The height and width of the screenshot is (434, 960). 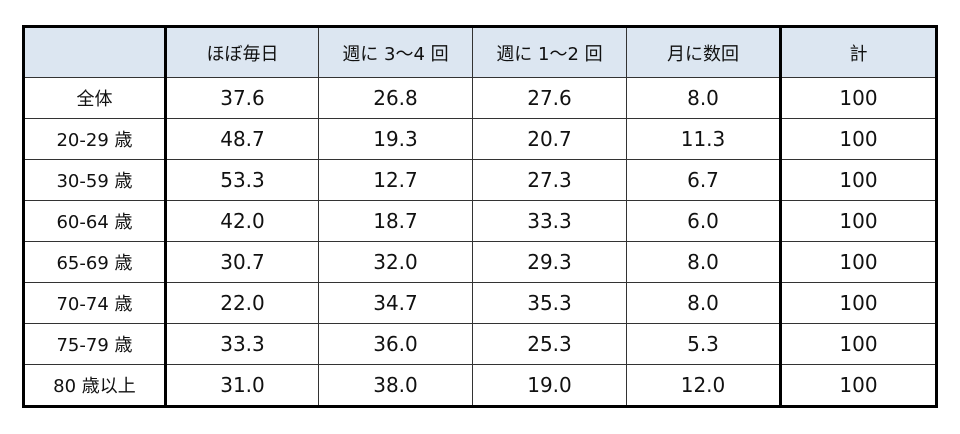 What do you see at coordinates (549, 52) in the screenshot?
I see `column-header: 週に 1〜2 回` at bounding box center [549, 52].